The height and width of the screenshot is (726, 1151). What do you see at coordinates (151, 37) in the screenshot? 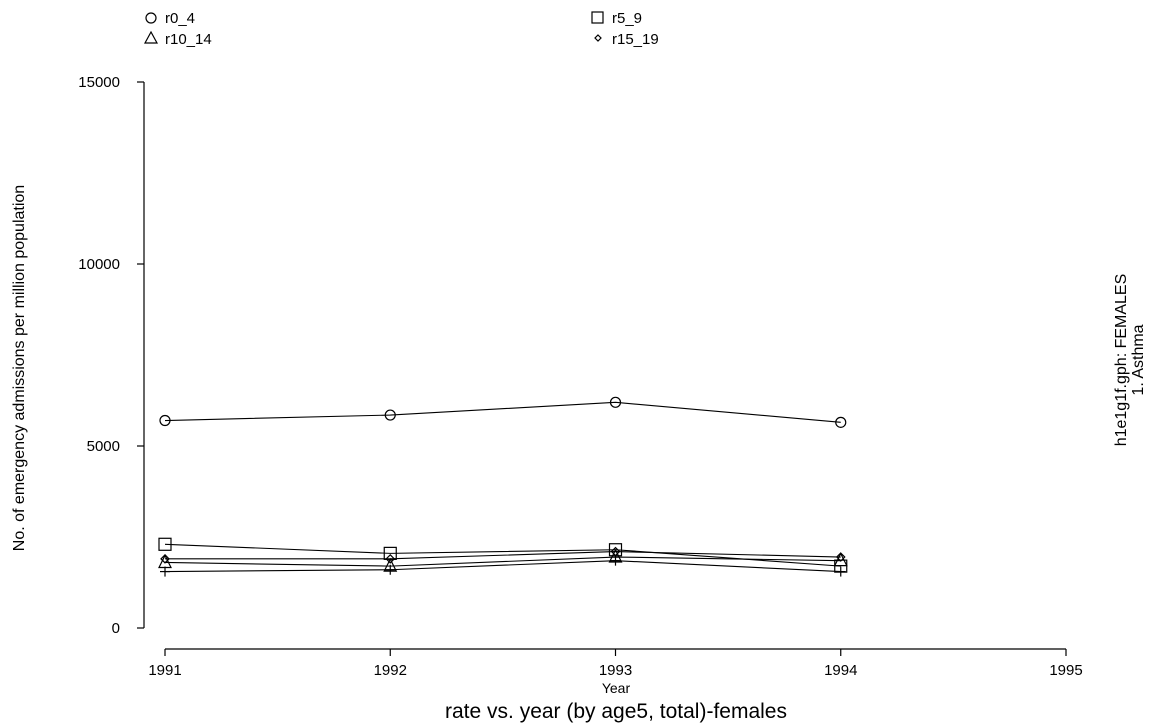
I see `legend-marker-triangle` at bounding box center [151, 37].